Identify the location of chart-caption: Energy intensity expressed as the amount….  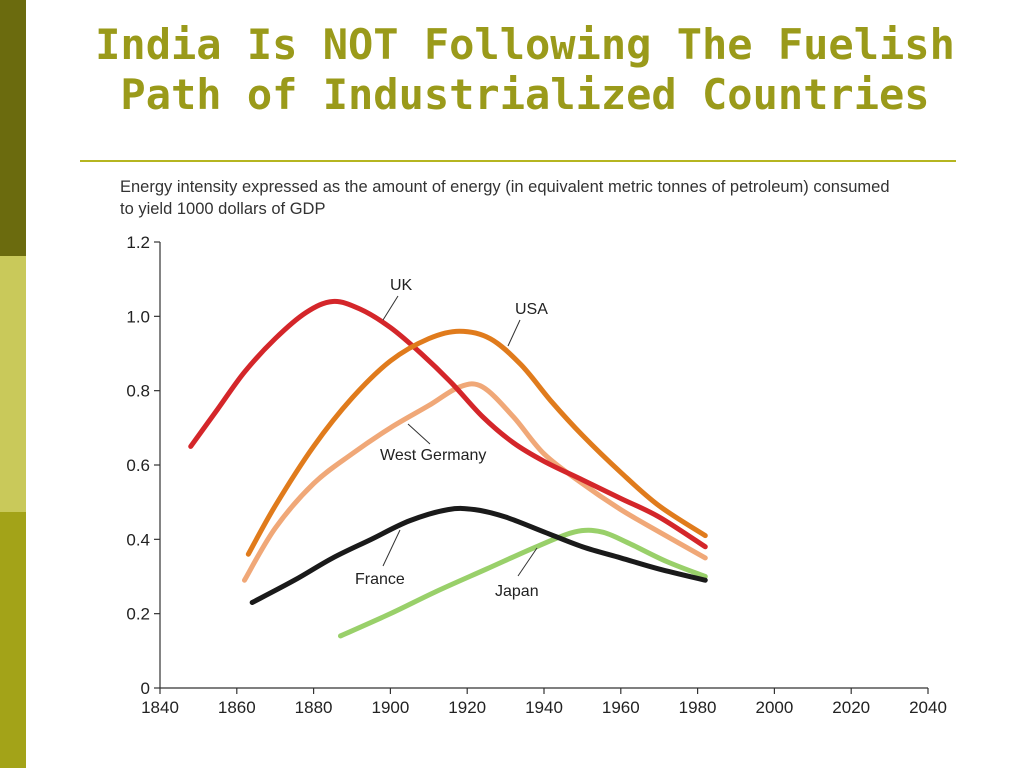
(505, 198).